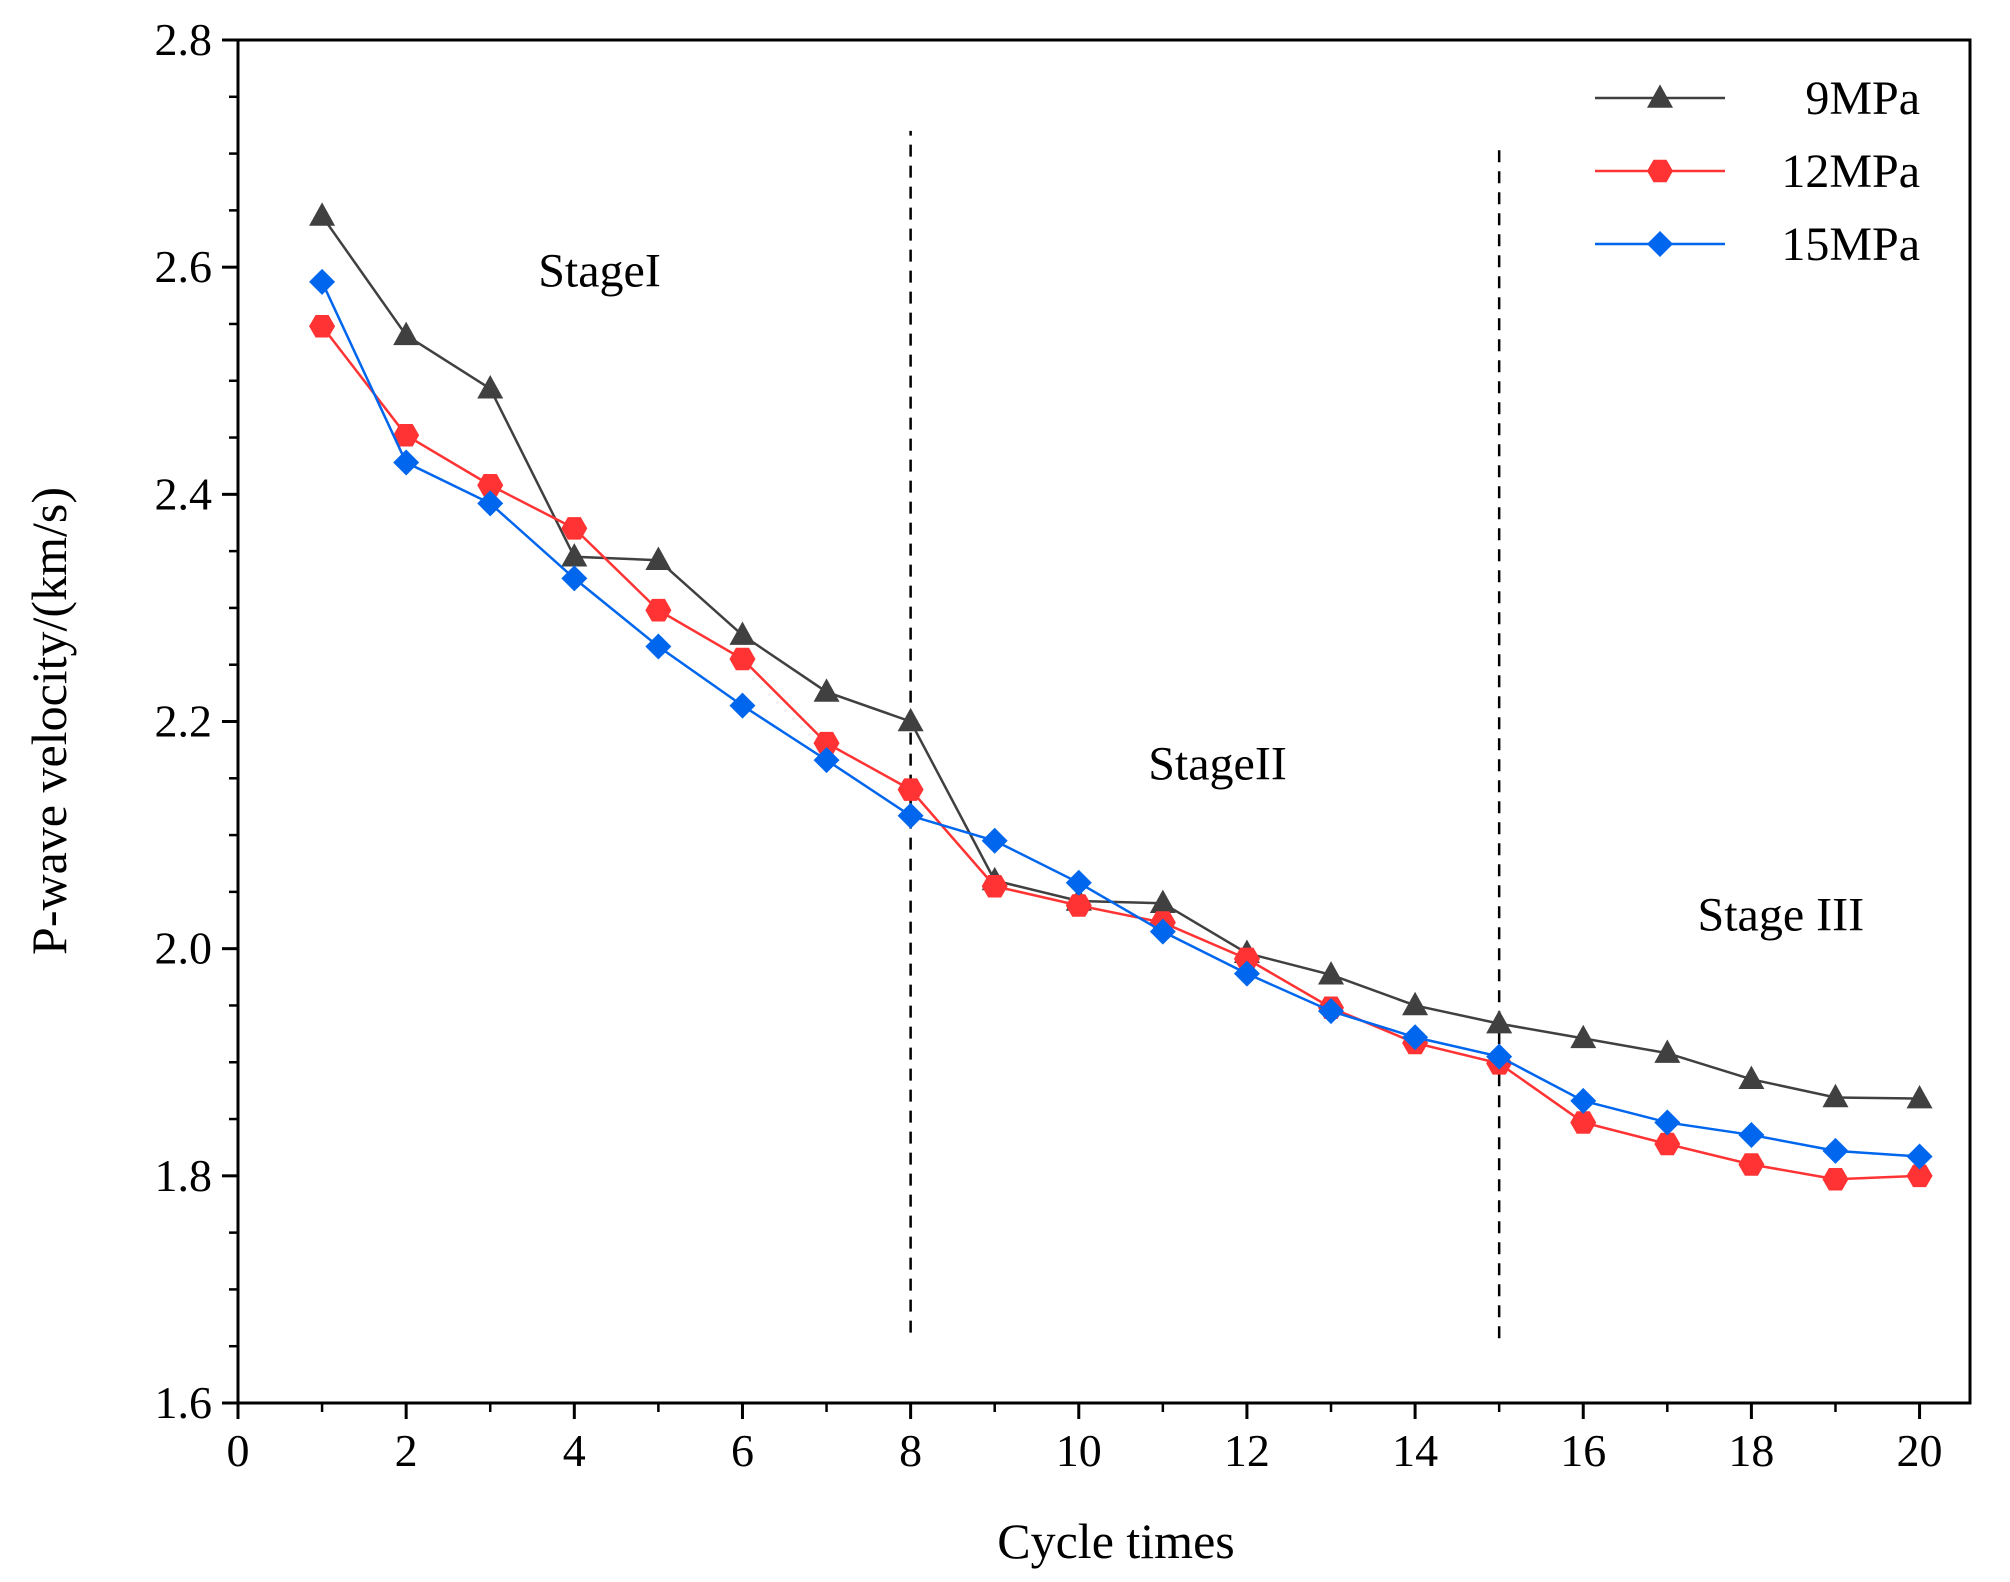  I want to click on x-axis-title: Cycle times, so click(1115, 1541).